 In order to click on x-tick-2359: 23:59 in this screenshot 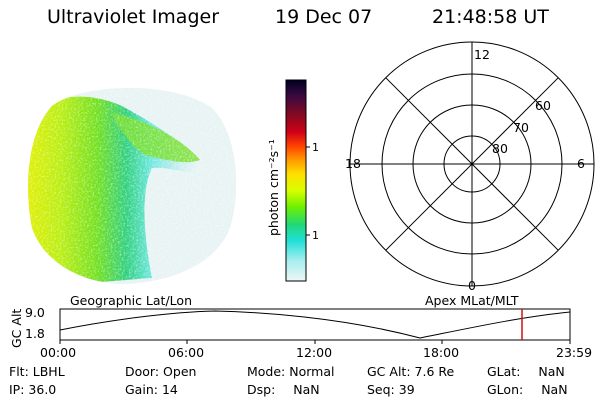, I will do `click(574, 352)`.